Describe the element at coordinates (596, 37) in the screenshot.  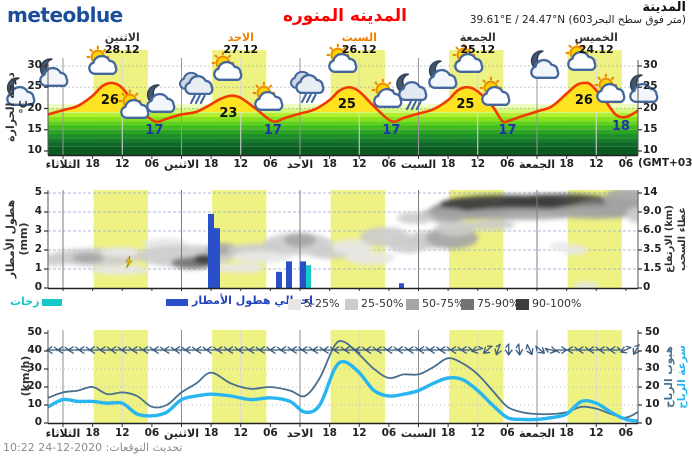
I see `day-name: الخميس` at that location.